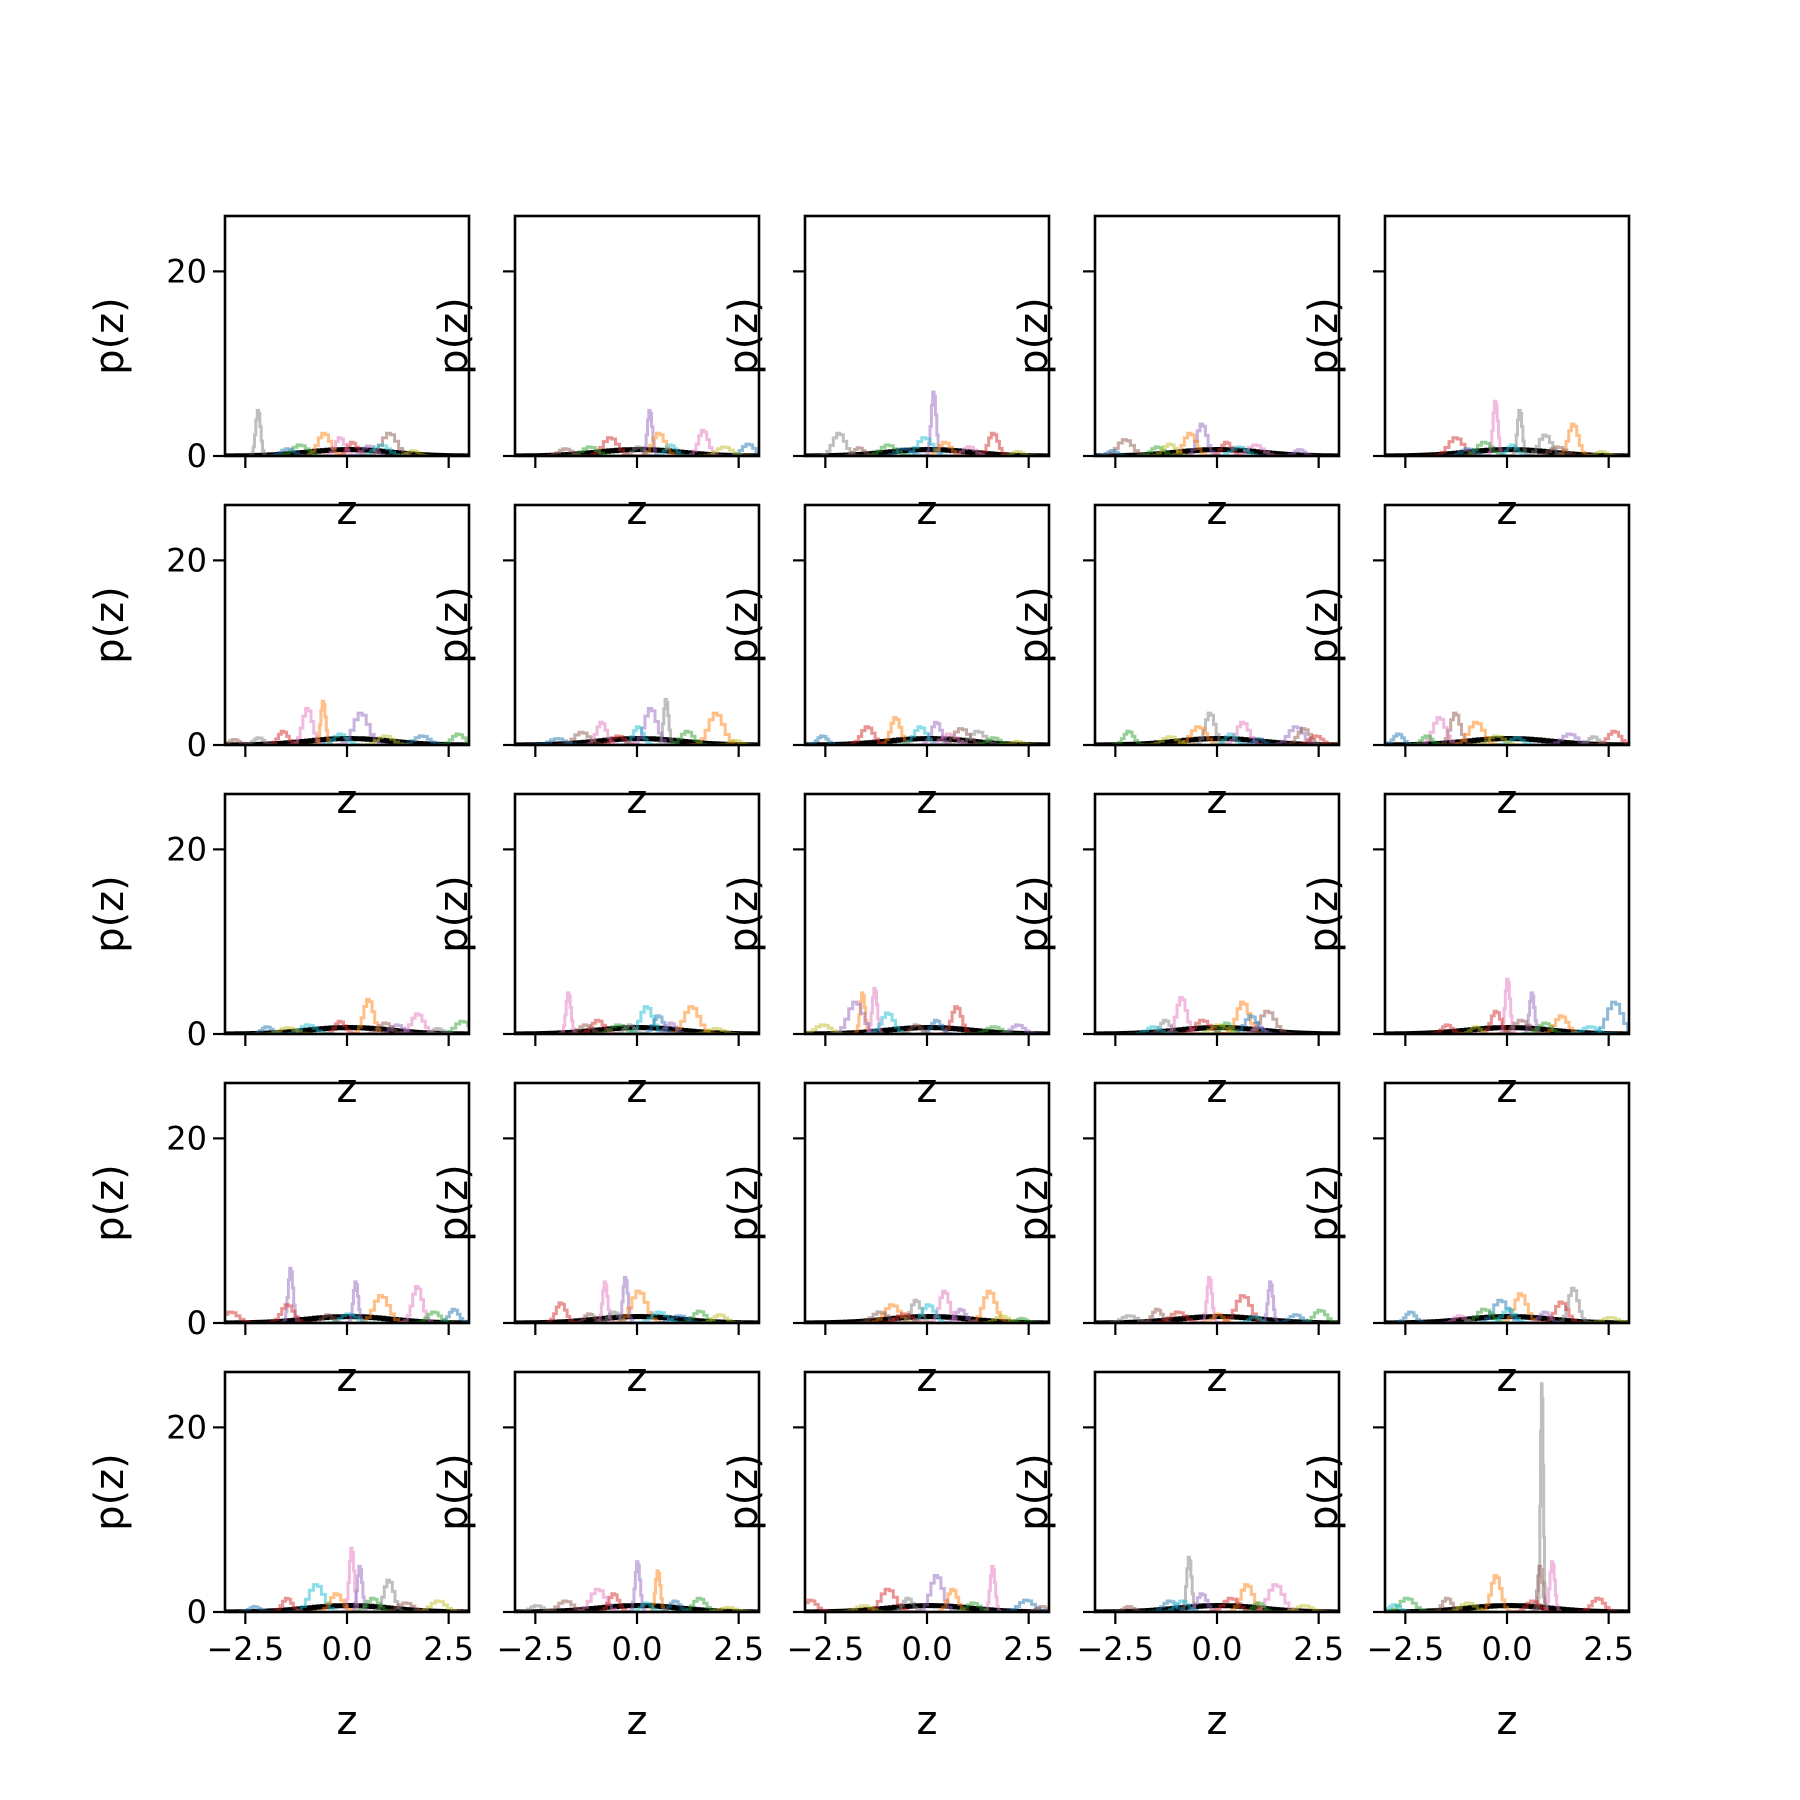  I want to click on panel-15: z p(z), so click(1466, 952).